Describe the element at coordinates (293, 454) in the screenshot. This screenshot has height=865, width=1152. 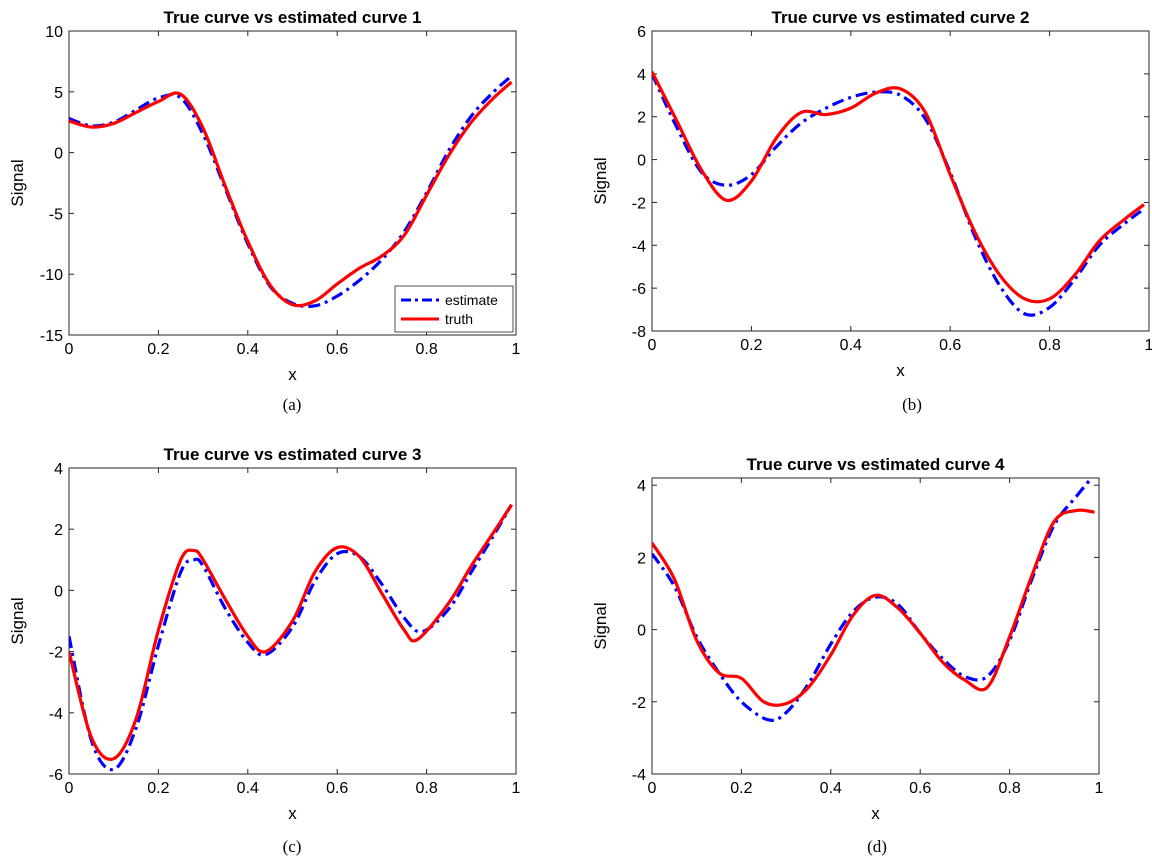
I see `chart-title: True curve vs estimated curve 3` at that location.